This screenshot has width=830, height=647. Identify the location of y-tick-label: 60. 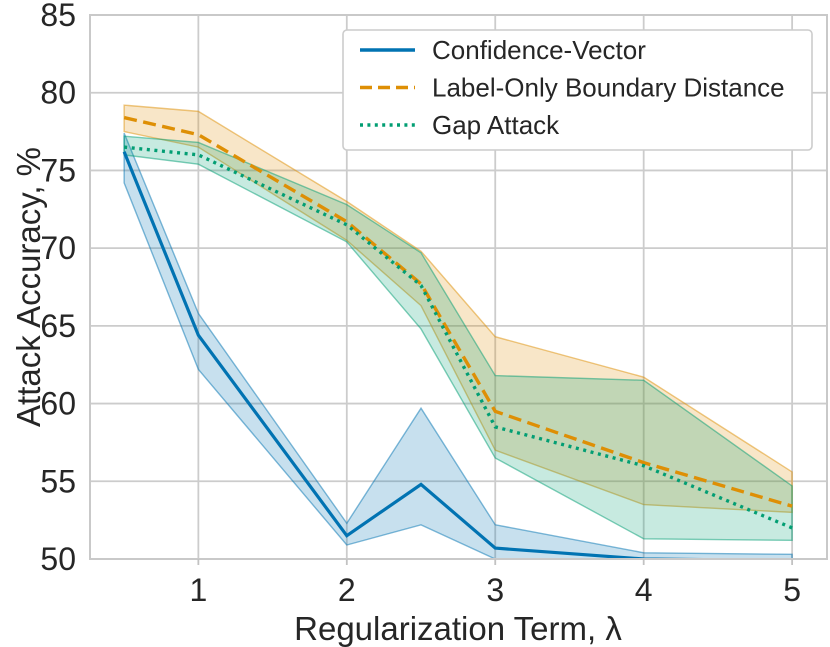
(58, 404).